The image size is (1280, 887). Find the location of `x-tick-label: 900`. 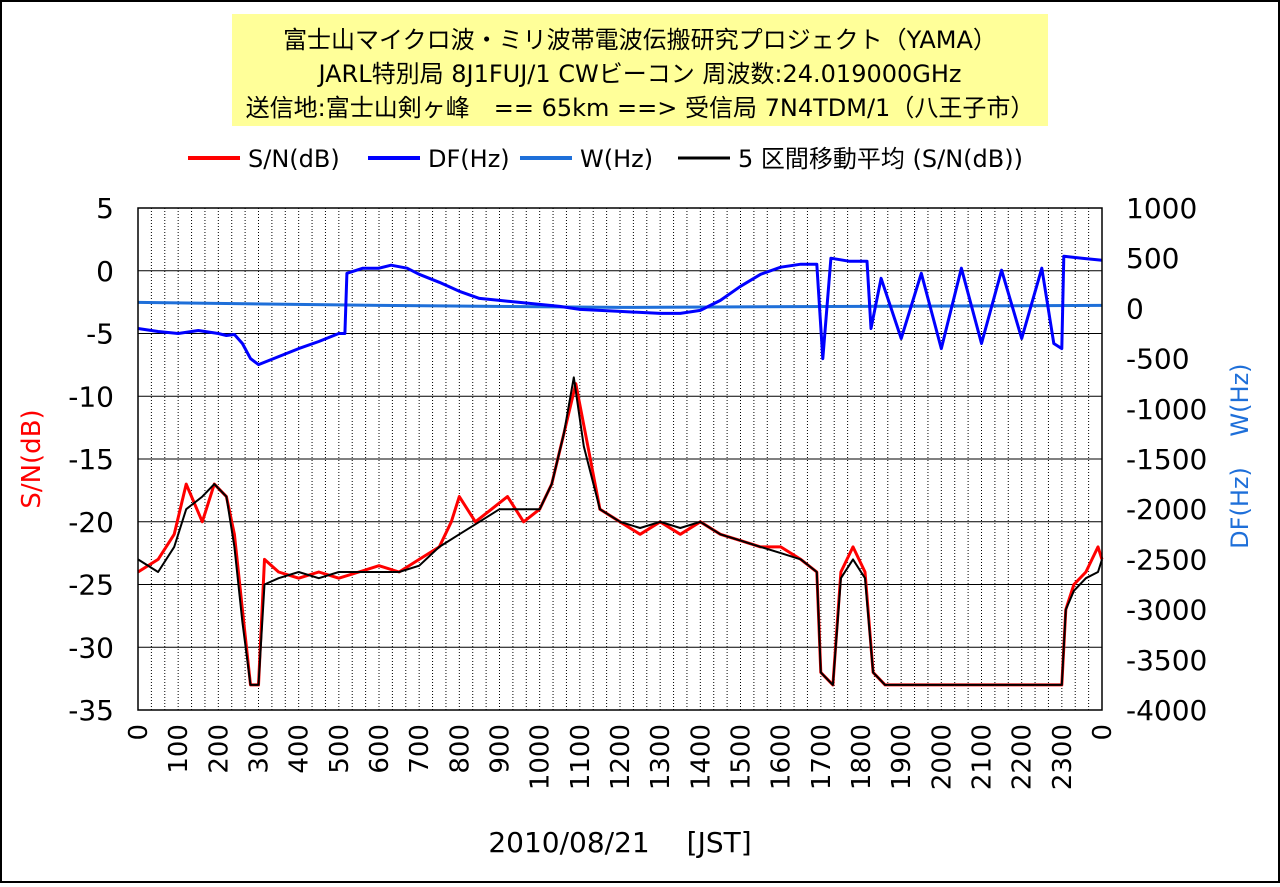

x-tick-label: 900 is located at coordinates (501, 749).